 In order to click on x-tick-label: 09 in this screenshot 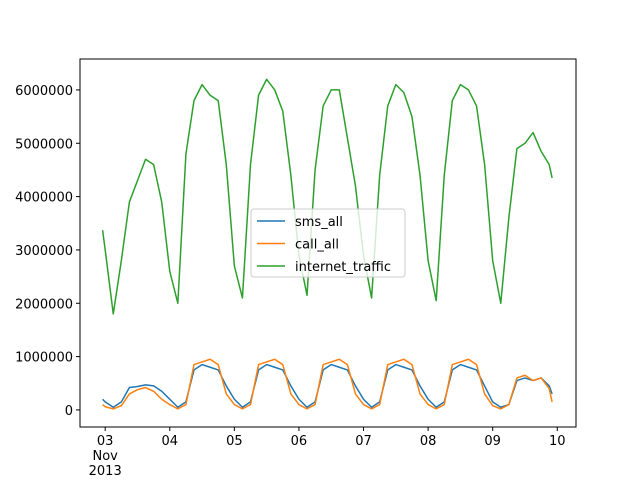, I will do `click(492, 441)`.